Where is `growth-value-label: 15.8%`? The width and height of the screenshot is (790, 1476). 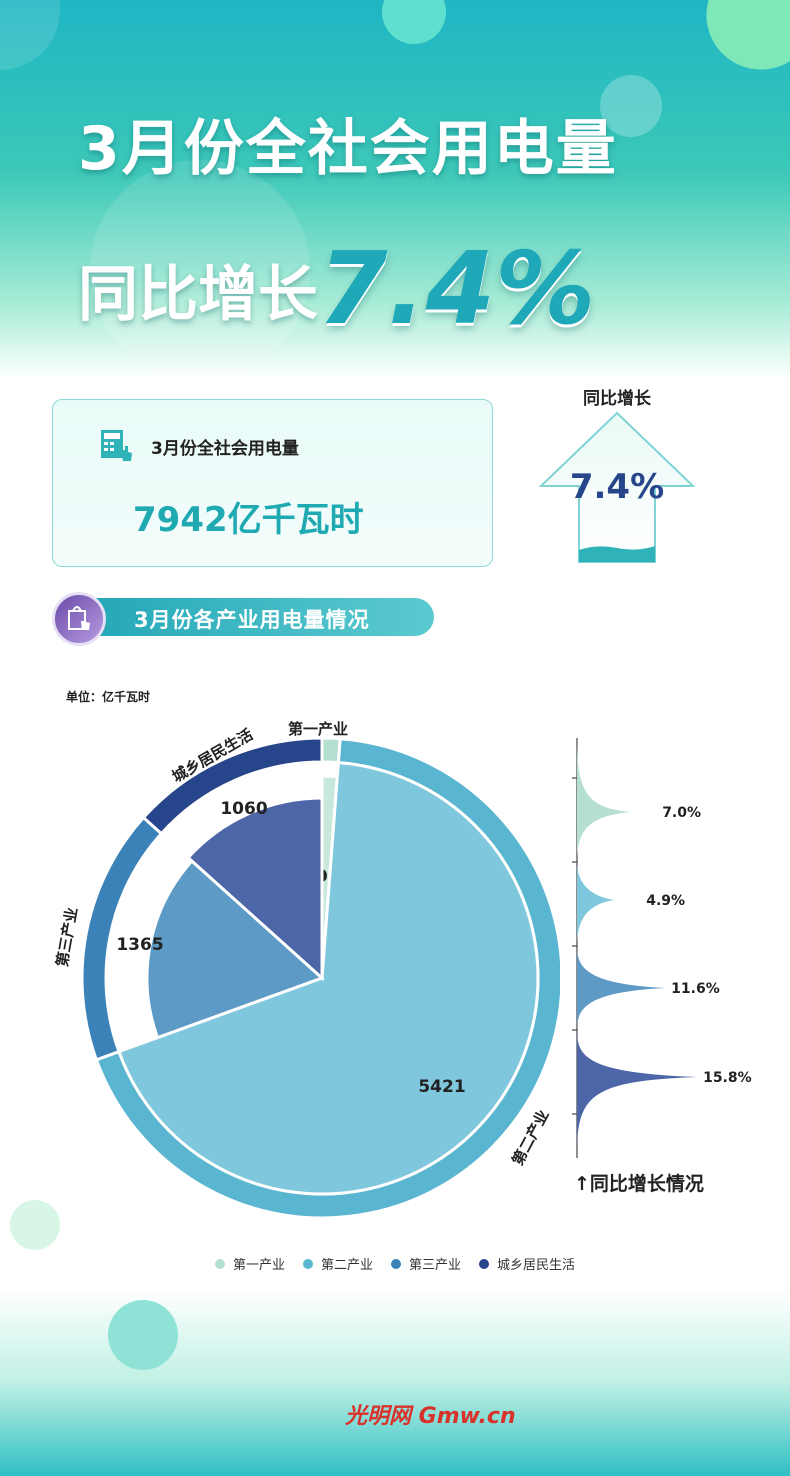 growth-value-label: 15.8% is located at coordinates (727, 1078).